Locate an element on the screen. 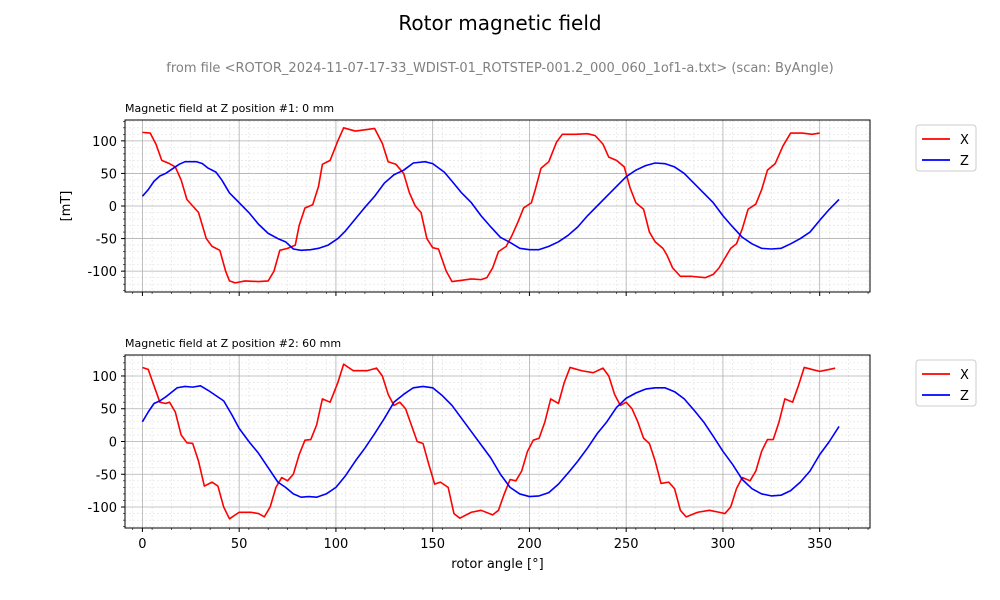 This screenshot has width=1000, height=600. tick-label-x: 150 is located at coordinates (432, 544).